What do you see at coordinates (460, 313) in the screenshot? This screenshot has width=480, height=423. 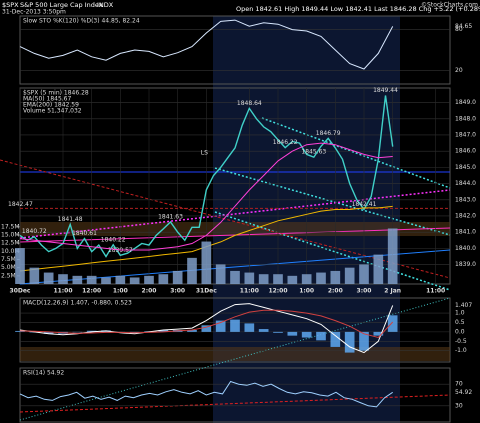 I see `y-tick-label: 1.0` at bounding box center [460, 313].